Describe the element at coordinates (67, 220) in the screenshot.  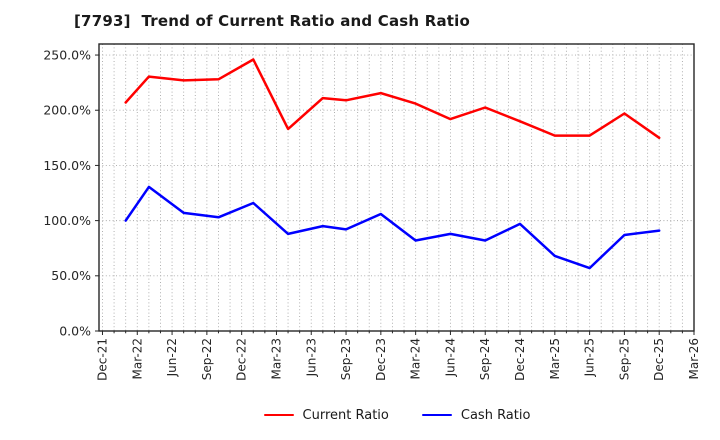
I see `y-tick-label: 100.0%` at that location.